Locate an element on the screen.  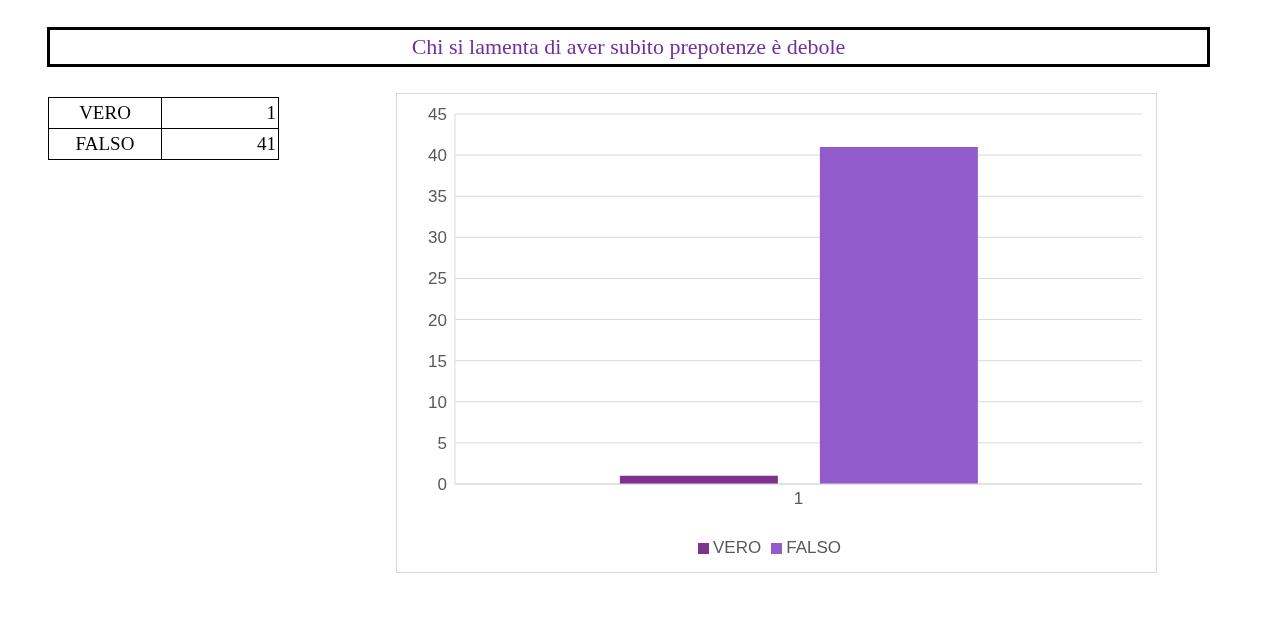
data-label: 1 is located at coordinates (220, 113).